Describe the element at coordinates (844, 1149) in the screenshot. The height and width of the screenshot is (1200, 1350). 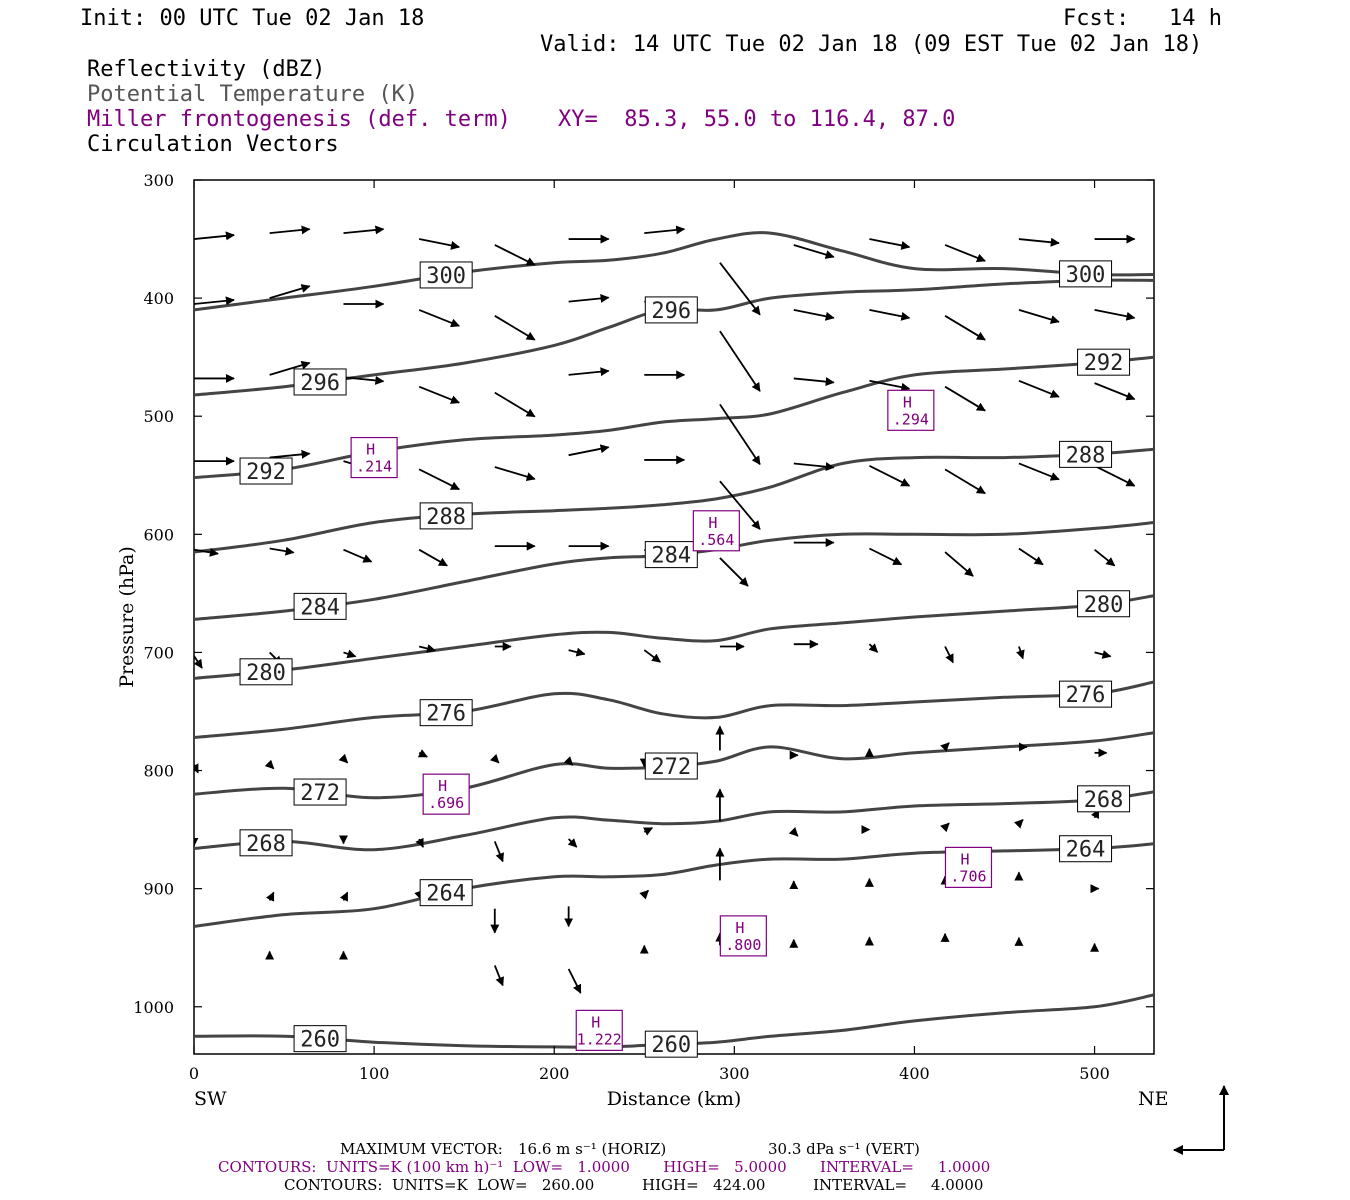
I see `max-vector-vert: 30.3 dPa s⁻¹ (VERT)` at that location.